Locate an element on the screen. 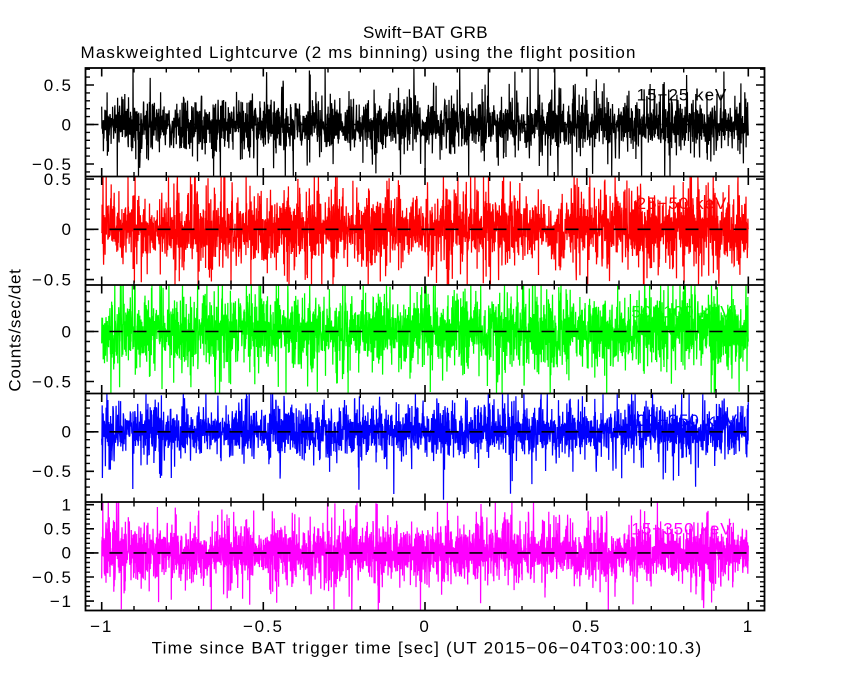 This screenshot has width=850, height=680. svg-text: 15−350 keV is located at coordinates (681, 529).